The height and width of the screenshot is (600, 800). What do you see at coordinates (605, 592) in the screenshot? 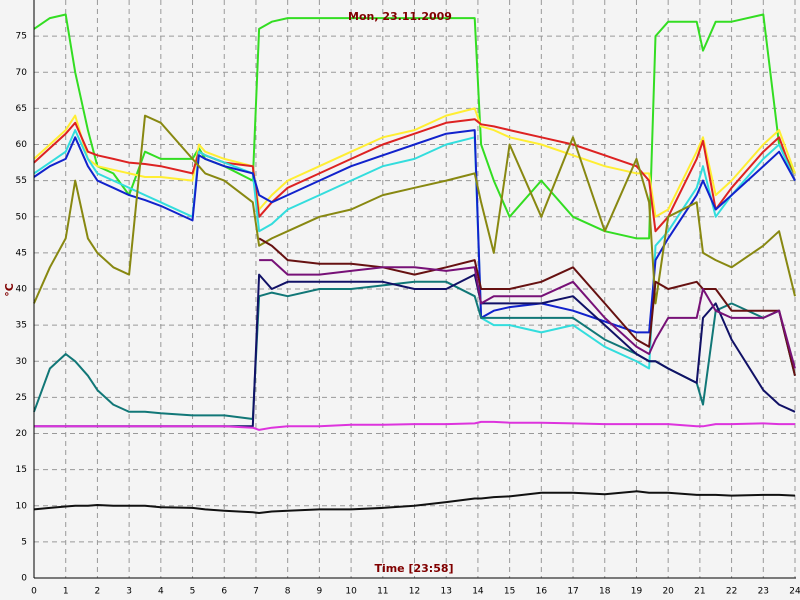
I see `x-tick-label: 18` at bounding box center [605, 592].